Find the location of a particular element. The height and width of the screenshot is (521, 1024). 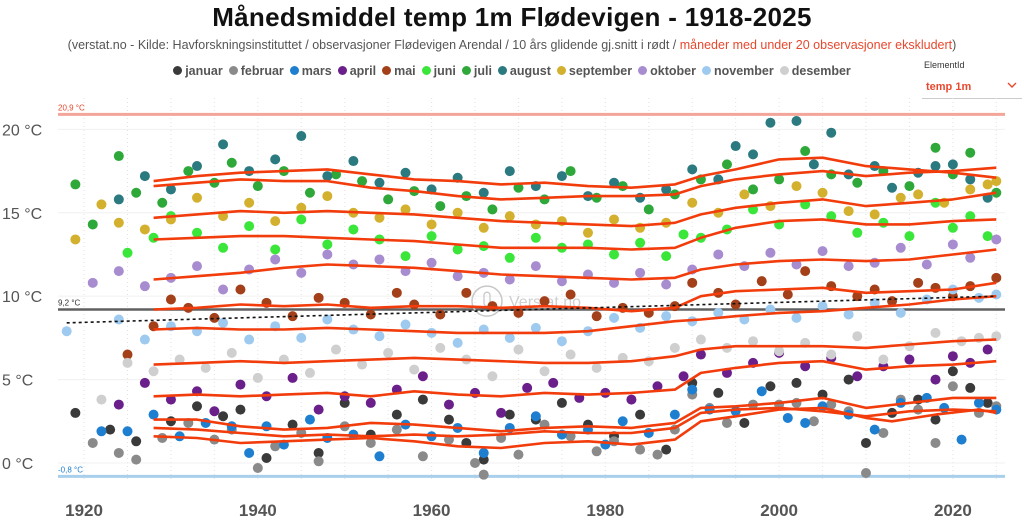

element-filter-value: temp 1m is located at coordinates (949, 87).